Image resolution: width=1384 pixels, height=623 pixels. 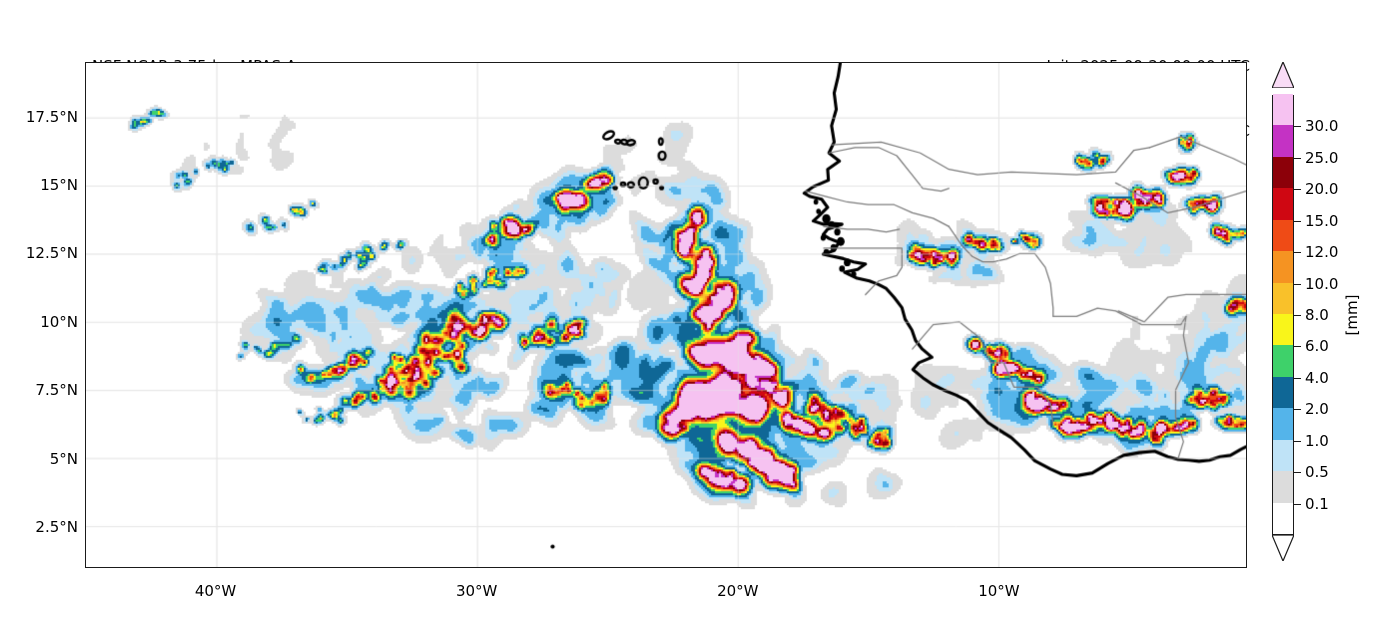 I want to click on colorbar-tick-label: 1.0, so click(x=1317, y=440).